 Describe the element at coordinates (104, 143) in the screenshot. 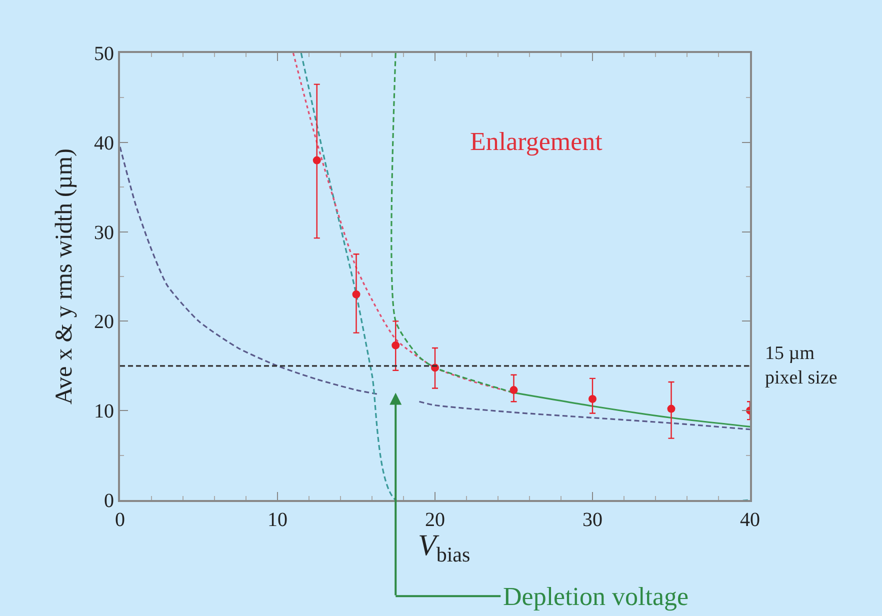

I see `y-tick-label: 40` at that location.